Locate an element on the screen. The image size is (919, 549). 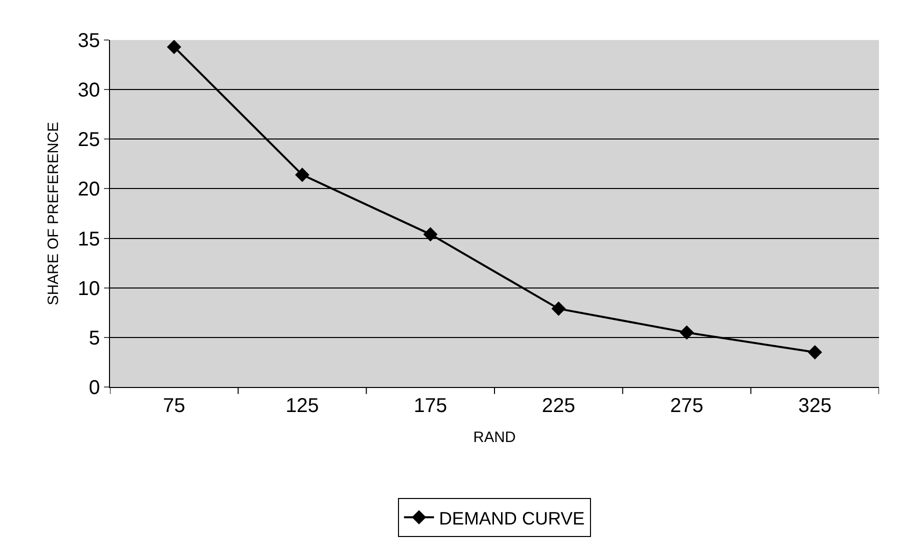
y-axis-title: SHARE OF PREFERENCE is located at coordinates (53, 214).